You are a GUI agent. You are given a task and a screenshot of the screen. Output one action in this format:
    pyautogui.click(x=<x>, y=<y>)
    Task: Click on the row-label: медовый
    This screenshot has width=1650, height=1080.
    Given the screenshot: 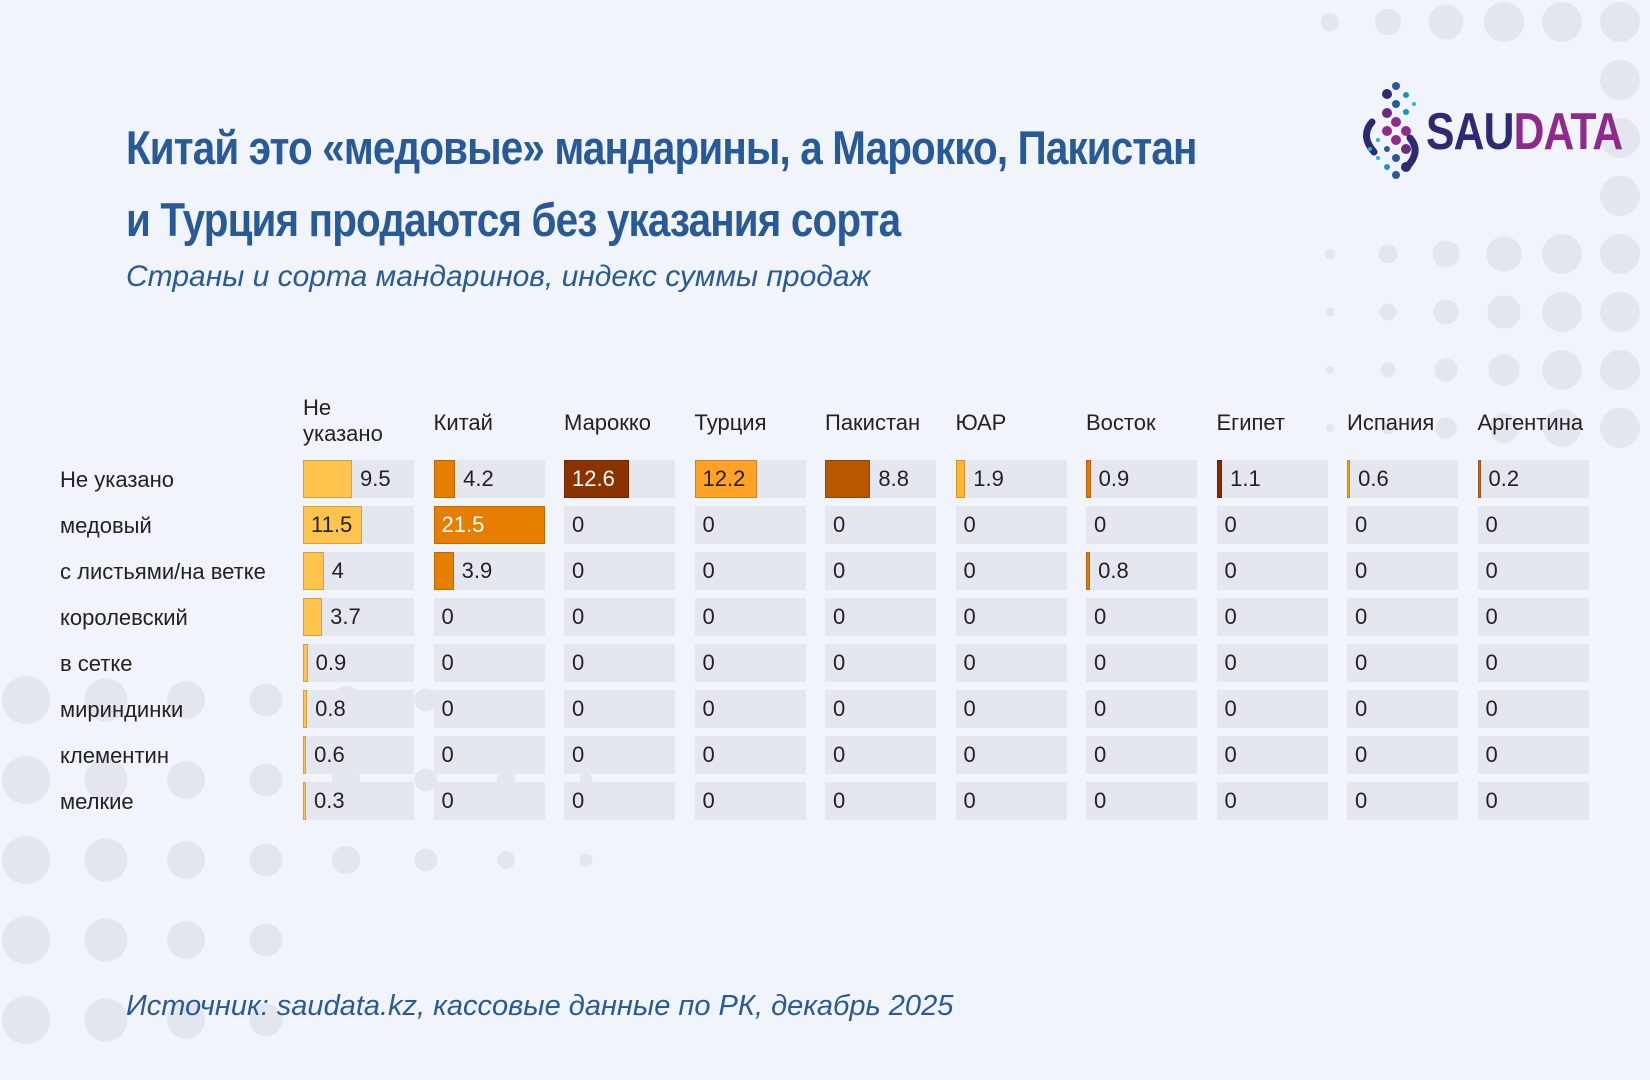 What is the action you would take?
    pyautogui.click(x=106, y=525)
    